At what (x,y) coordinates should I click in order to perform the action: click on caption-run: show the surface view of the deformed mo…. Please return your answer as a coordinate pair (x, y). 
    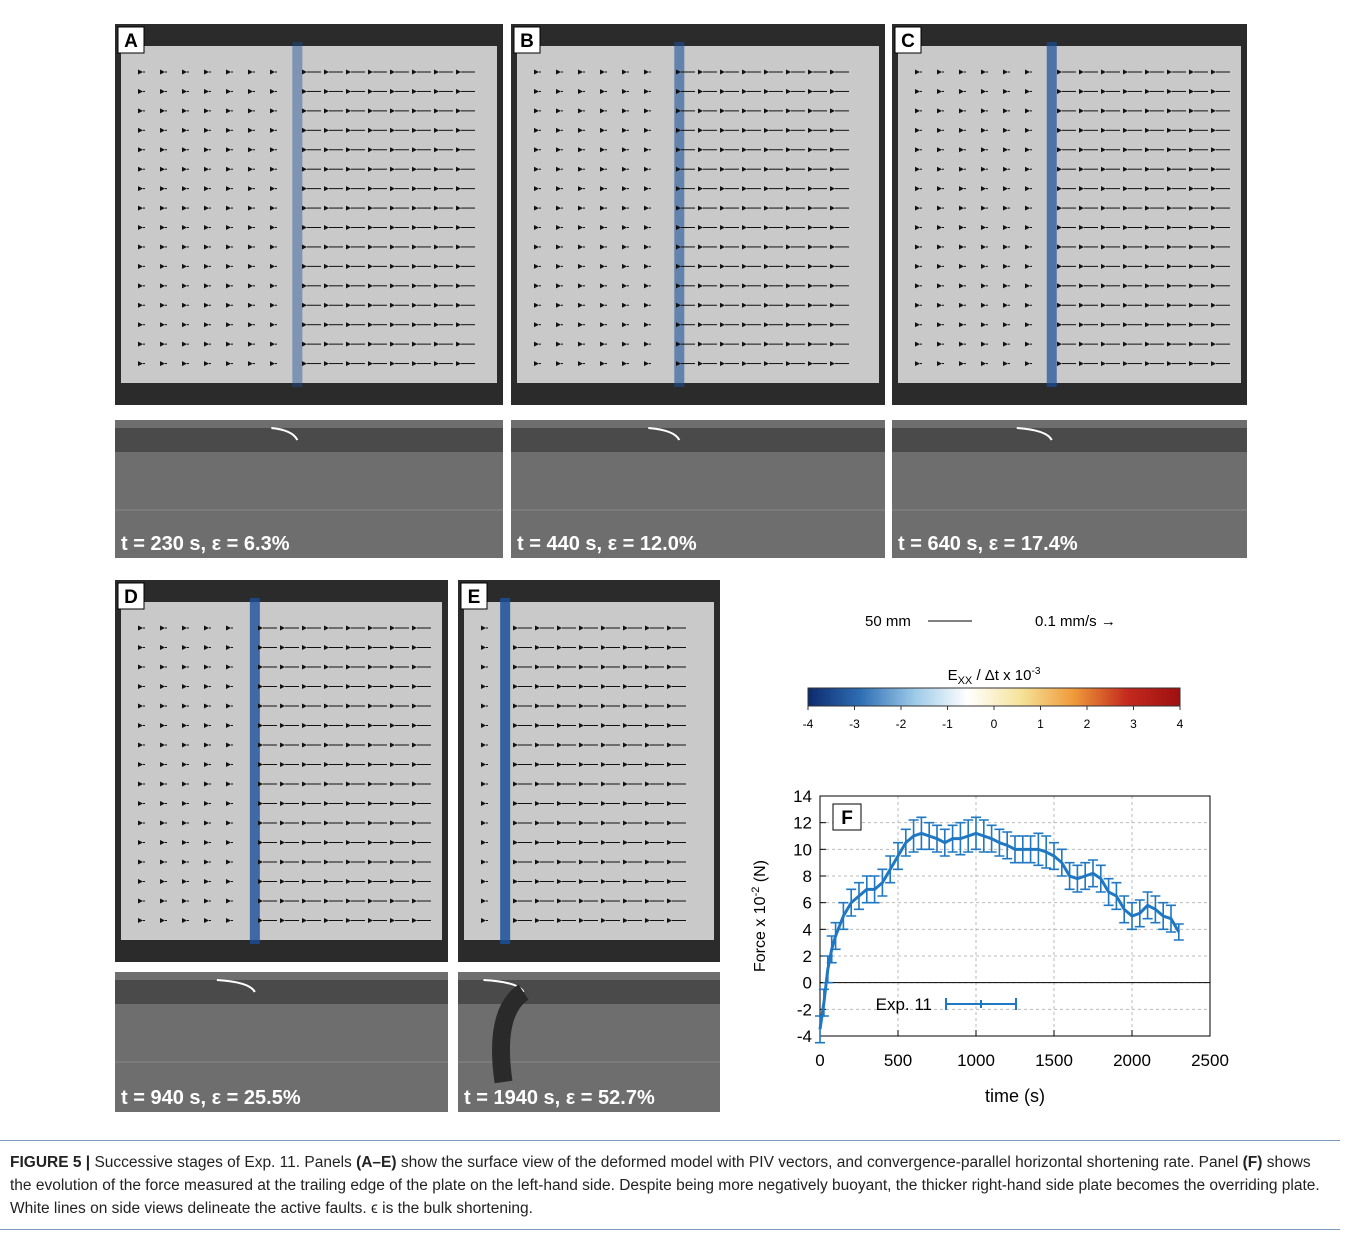
    Looking at the image, I should click on (819, 1162).